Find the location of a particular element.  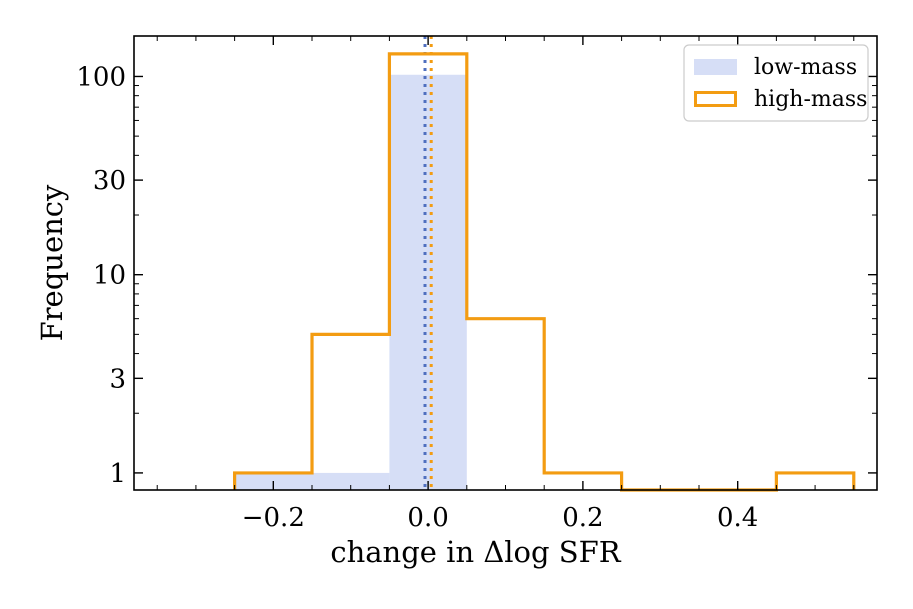

y-tick-label: 10 is located at coordinates (109, 276).